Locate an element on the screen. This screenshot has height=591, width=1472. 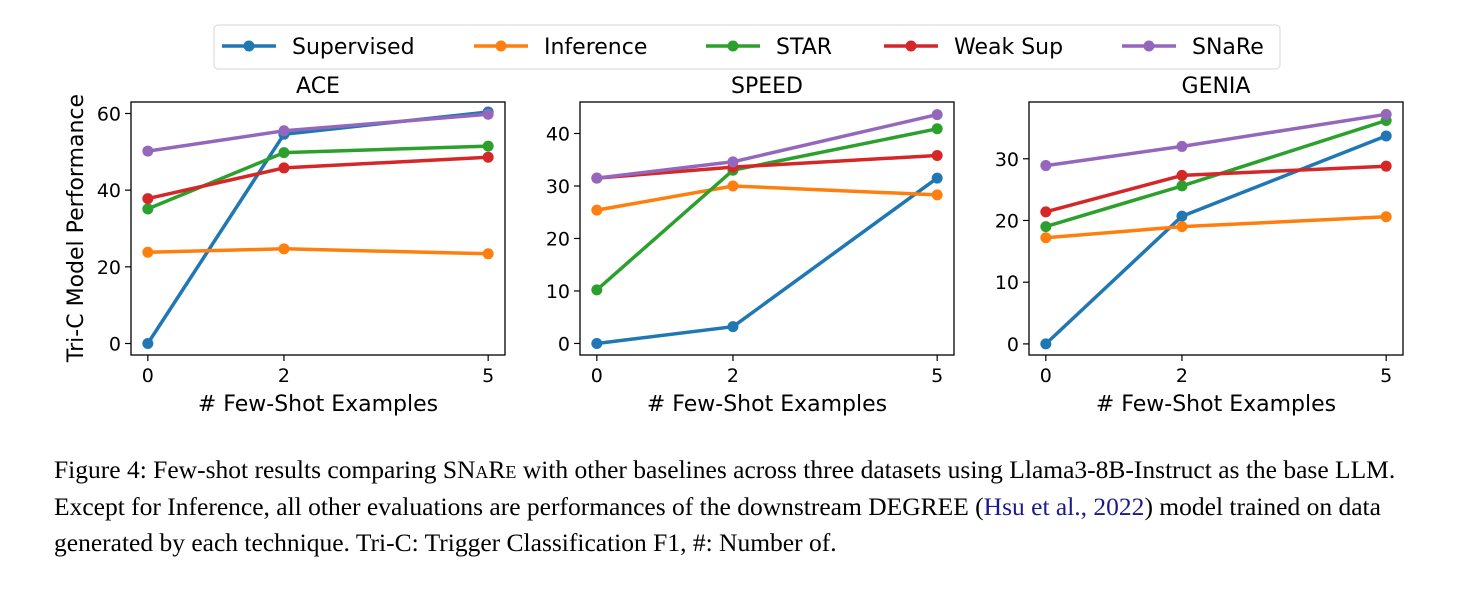
caption-text-1: Figure 4: Few-shot results comparing is located at coordinates (248, 469).